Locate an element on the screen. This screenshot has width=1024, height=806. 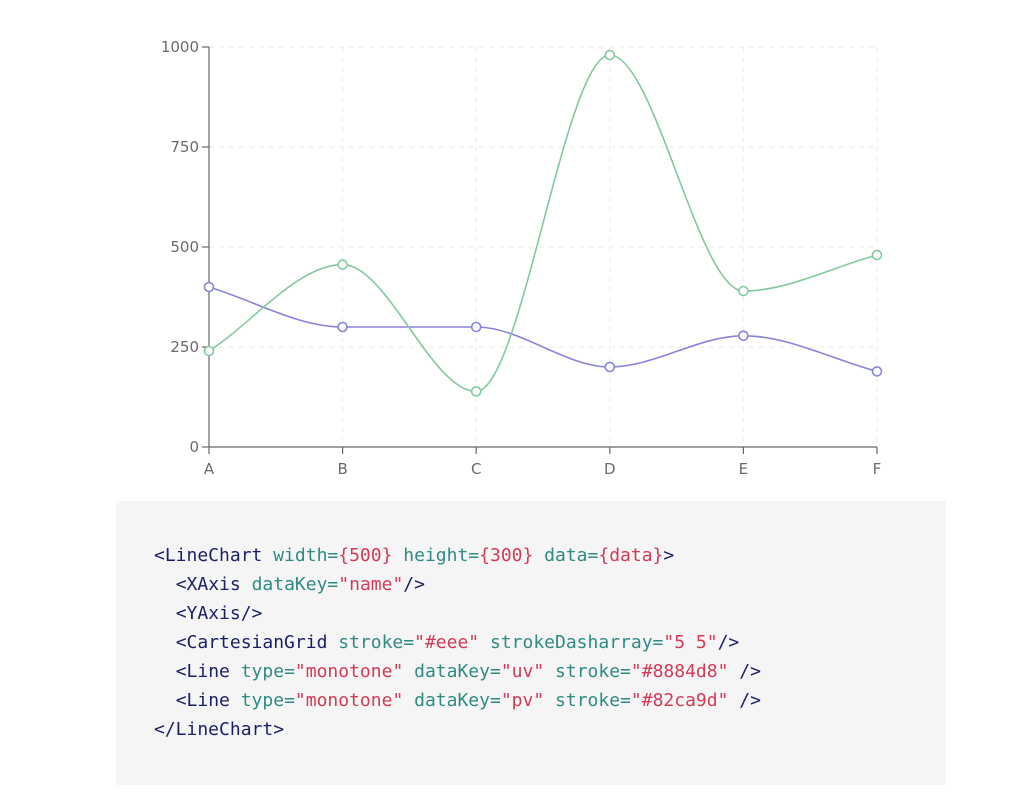
code-attribute: height= is located at coordinates (441, 555).